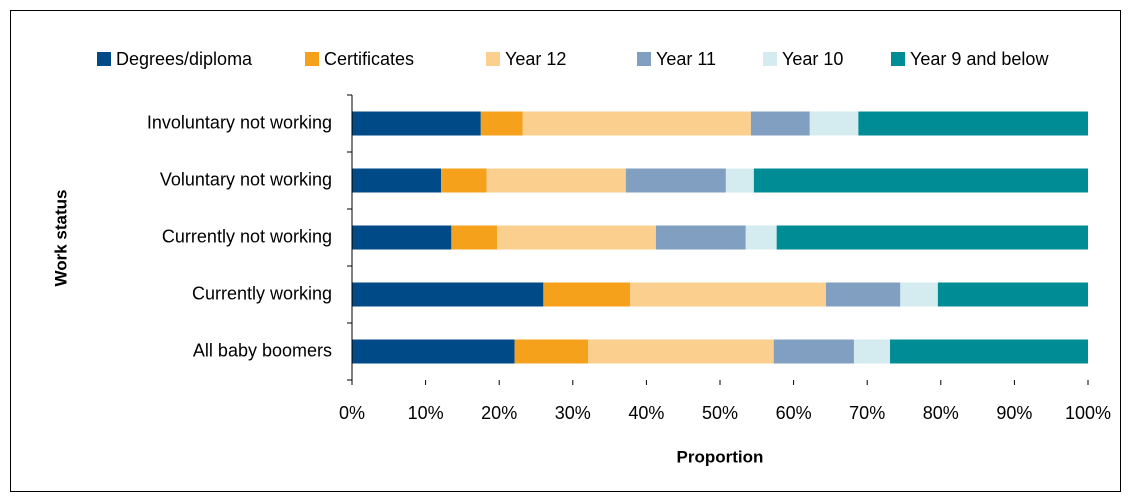  I want to click on y-tick-label: Currently working, so click(262, 293).